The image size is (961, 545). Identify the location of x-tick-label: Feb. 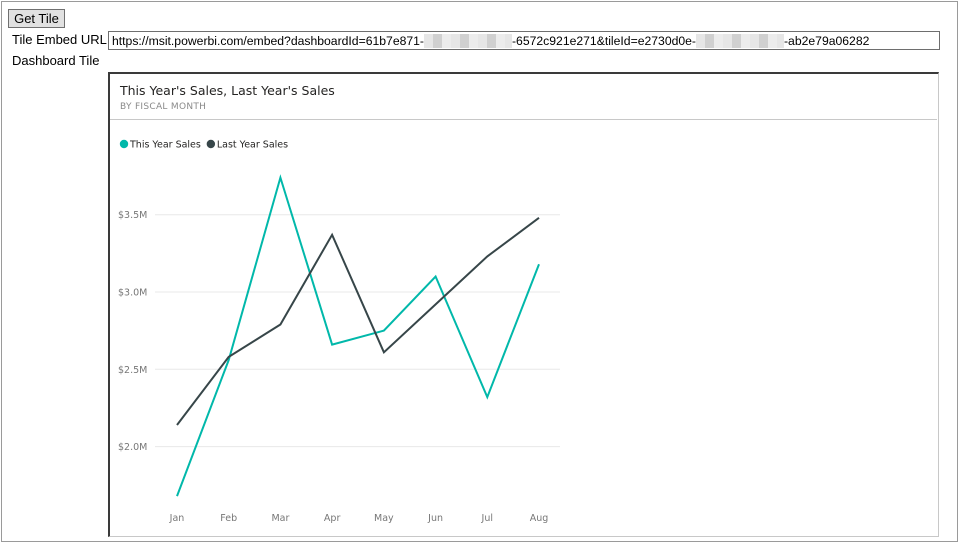
(228, 518).